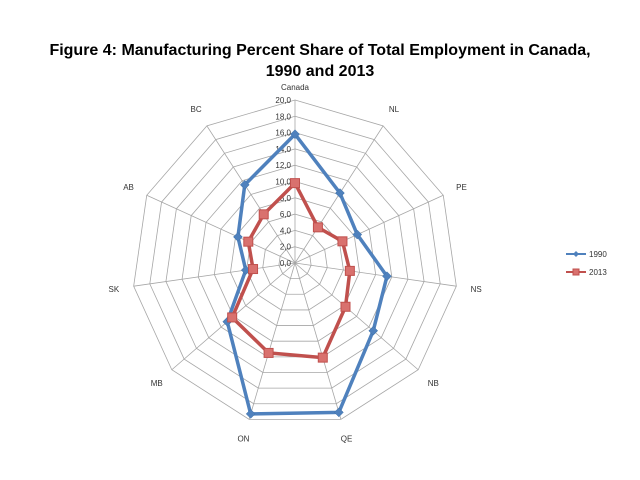 This screenshot has width=640, height=480. Describe the element at coordinates (283, 182) in the screenshot. I see `tick-label: 10,0` at that location.